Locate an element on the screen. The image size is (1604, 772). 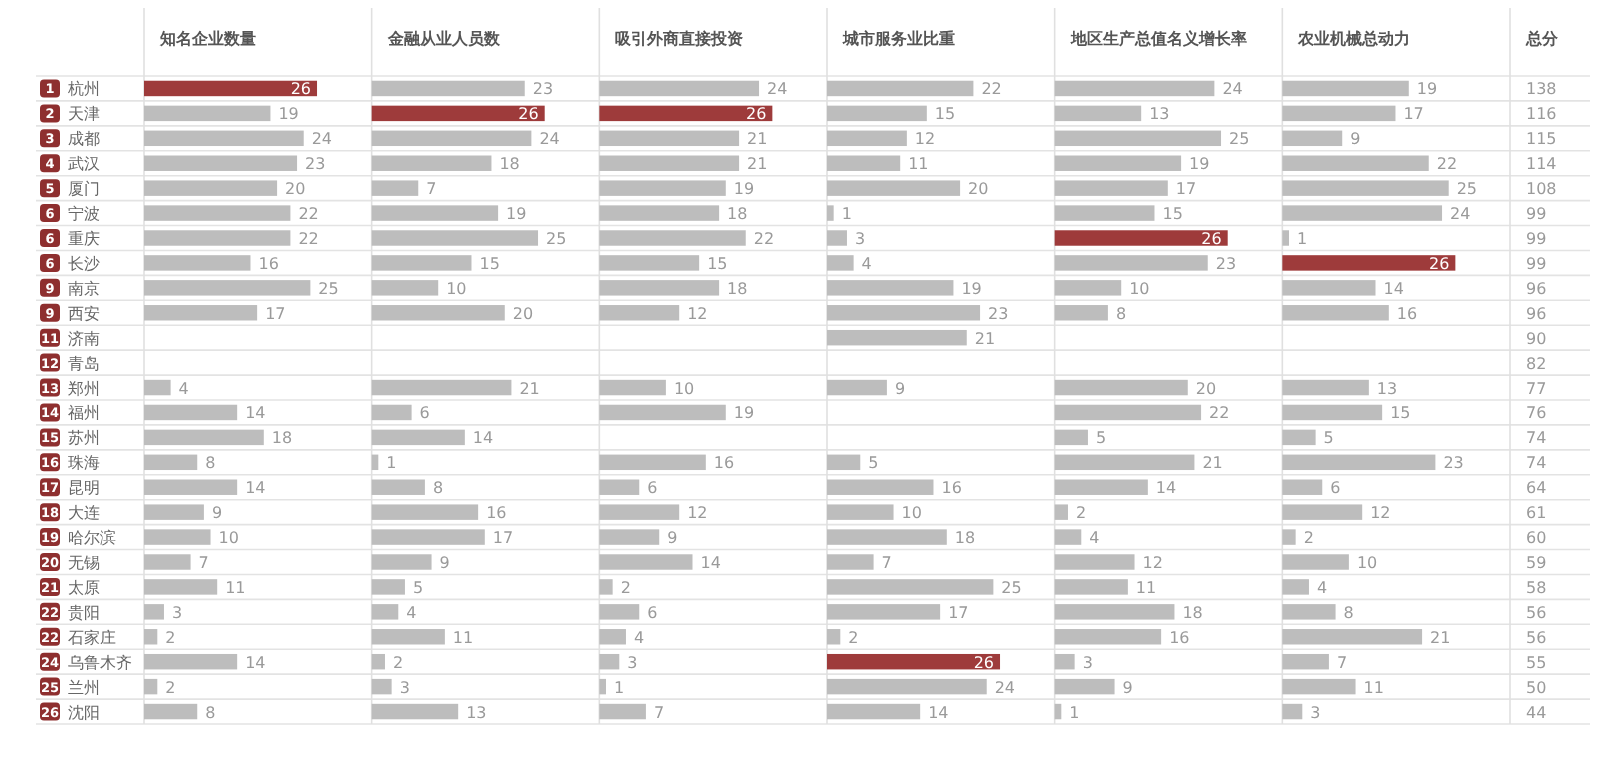
data-label: 5 is located at coordinates (418, 587).